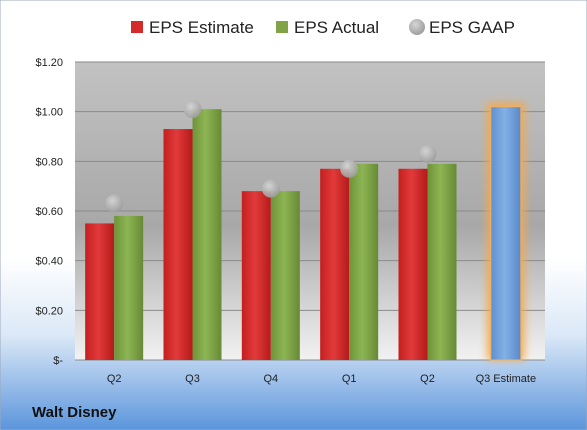 Image resolution: width=587 pixels, height=430 pixels. What do you see at coordinates (321, 379) in the screenshot?
I see `x-axis: Q2 Q3 Q4 Q1 Q2 Q3 Estimate` at bounding box center [321, 379].